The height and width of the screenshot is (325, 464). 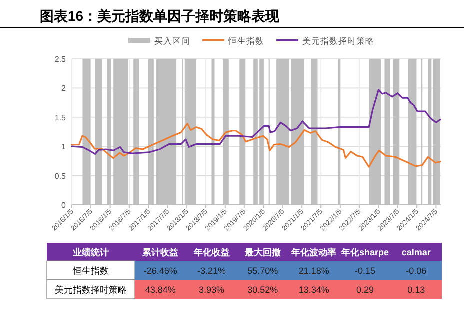 What do you see at coordinates (246, 41) in the screenshot?
I see `legend-label: 恒生指数` at bounding box center [246, 41].